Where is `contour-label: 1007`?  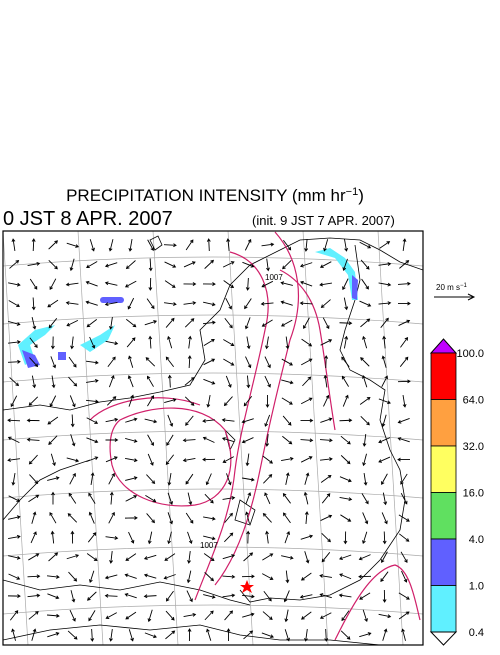 contour-label: 1007 is located at coordinates (274, 277).